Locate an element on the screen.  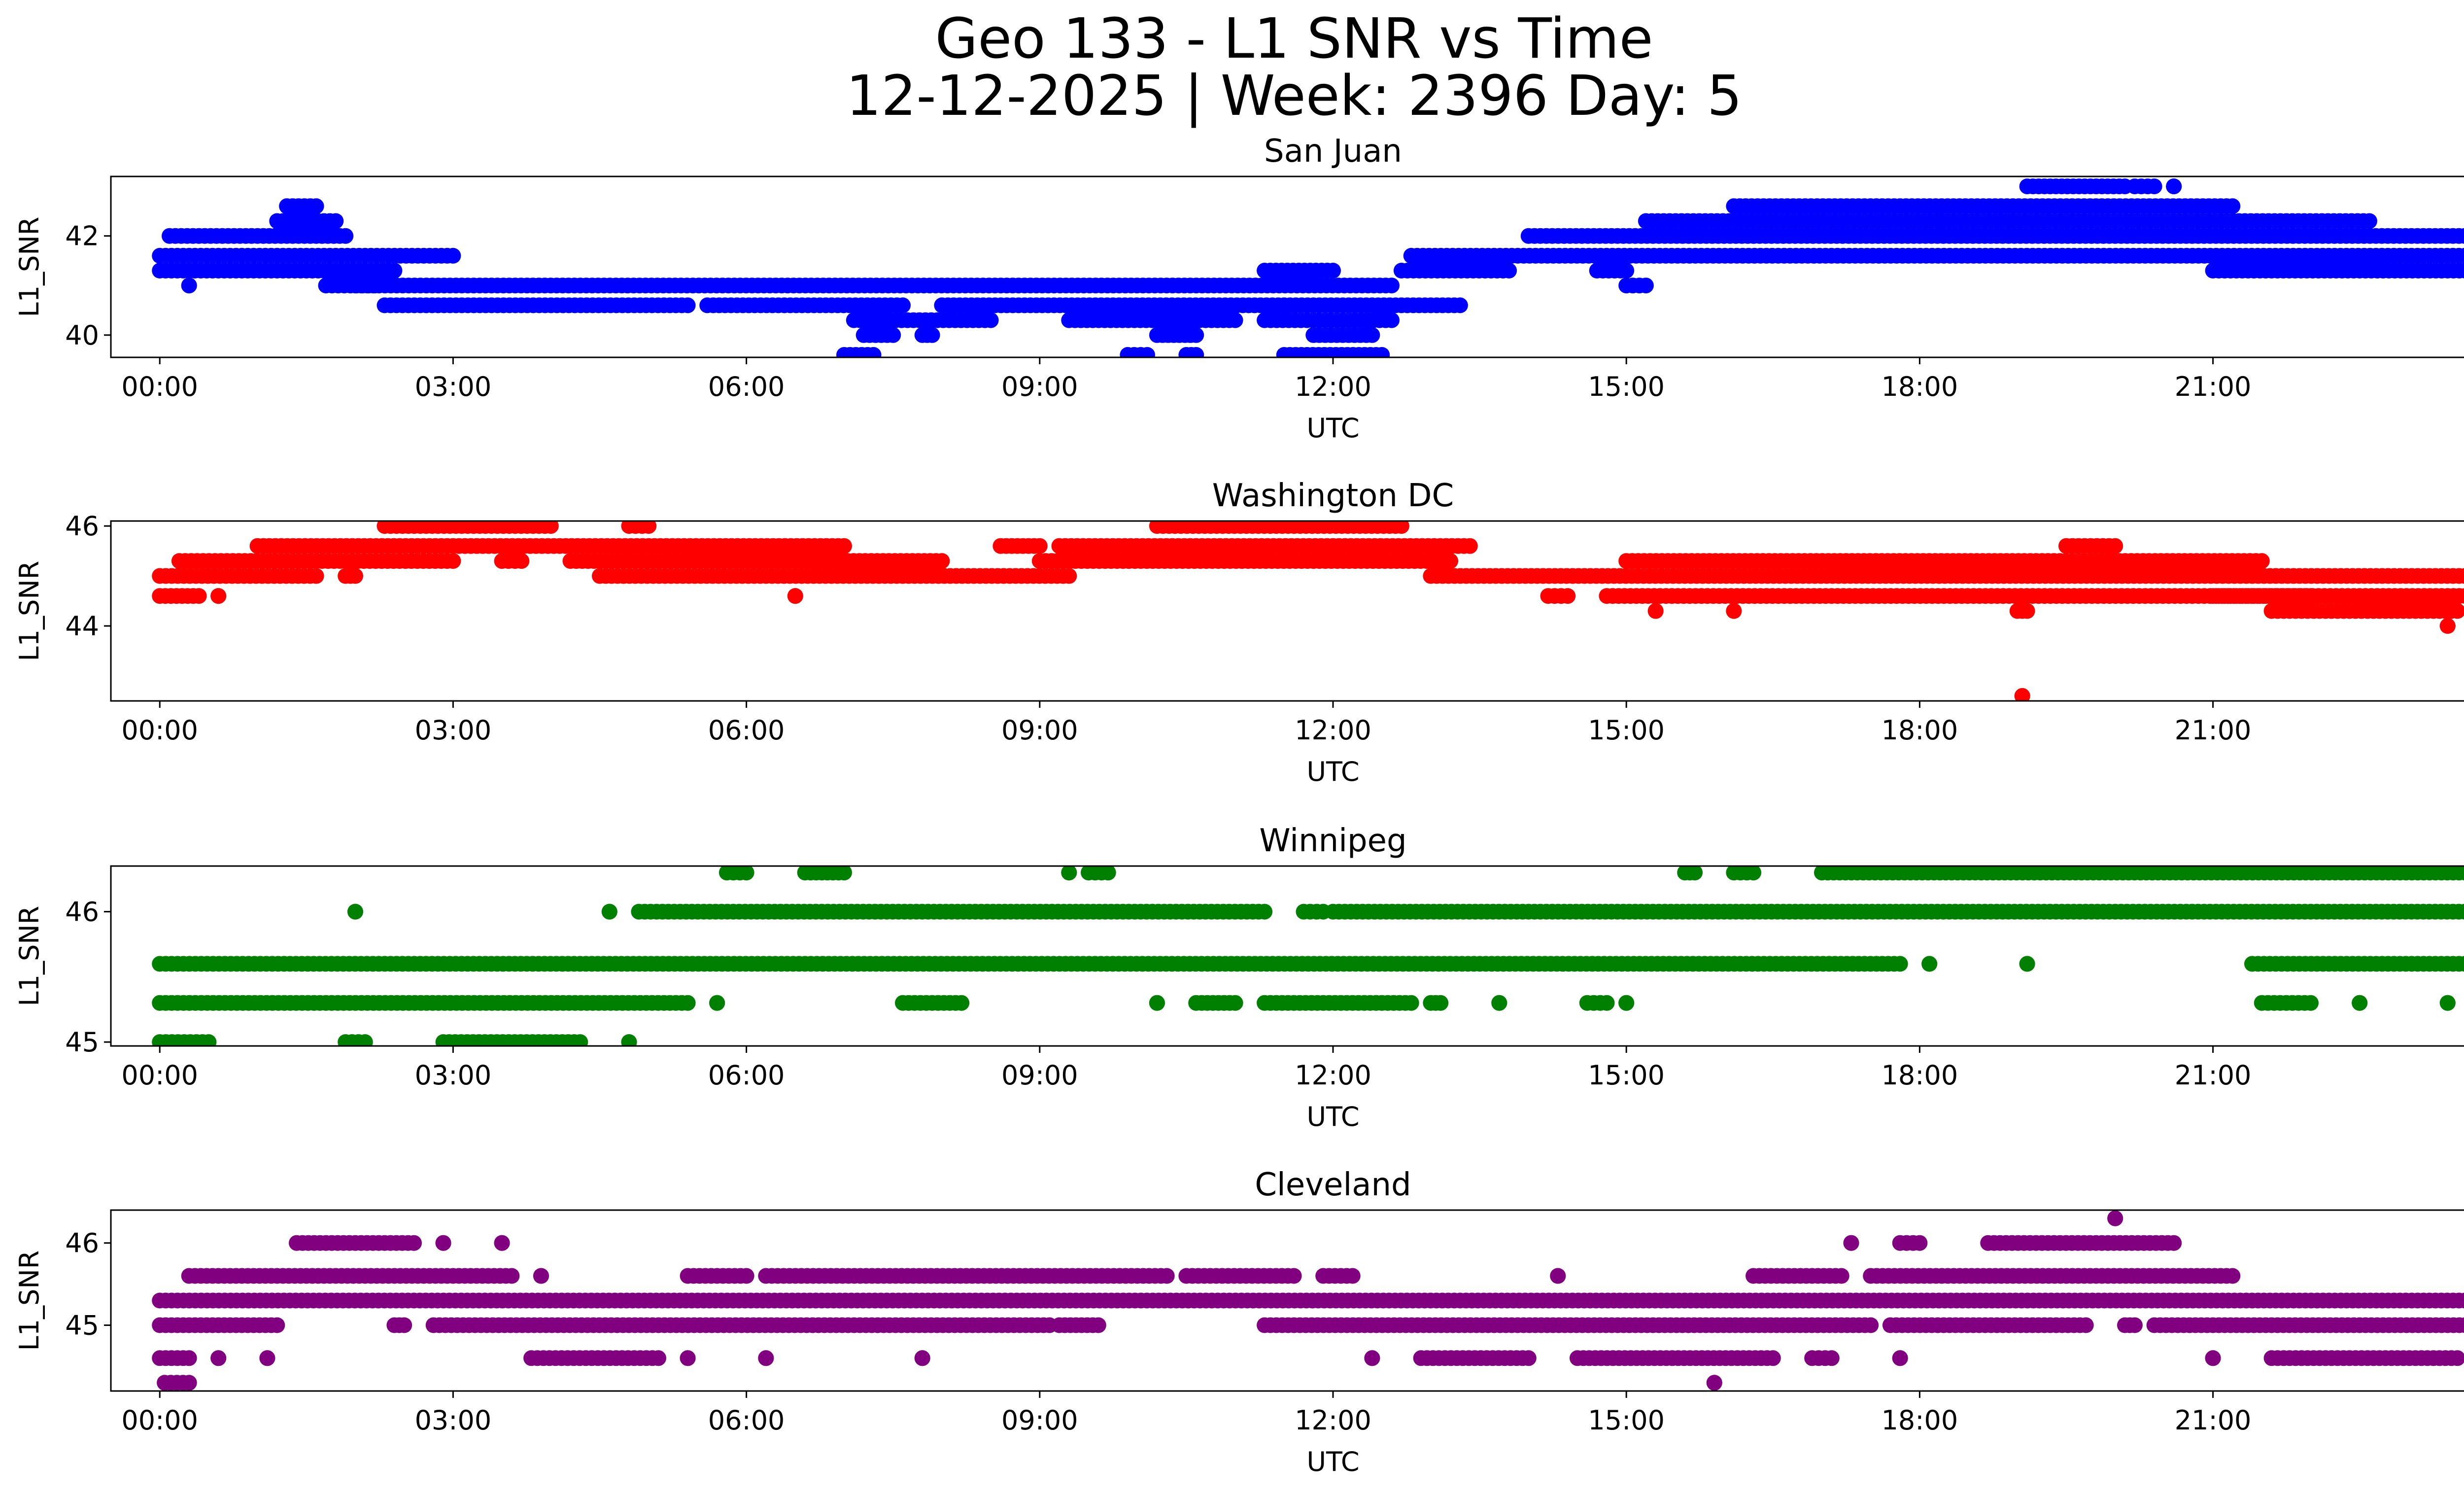
x-tick-label: 00:00 is located at coordinates (159, 730).